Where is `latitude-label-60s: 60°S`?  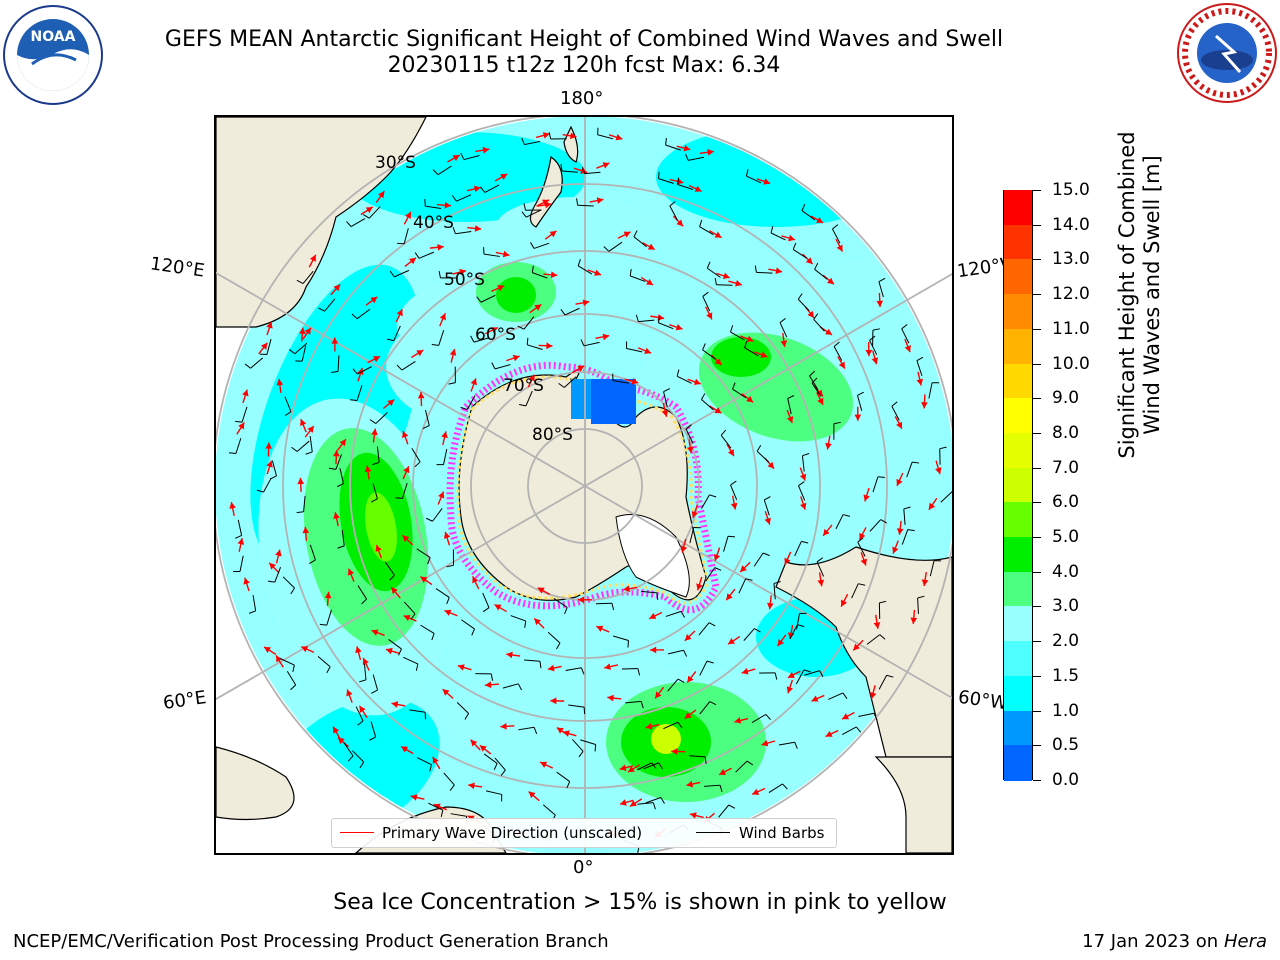
latitude-label-60s: 60°S is located at coordinates (495, 335).